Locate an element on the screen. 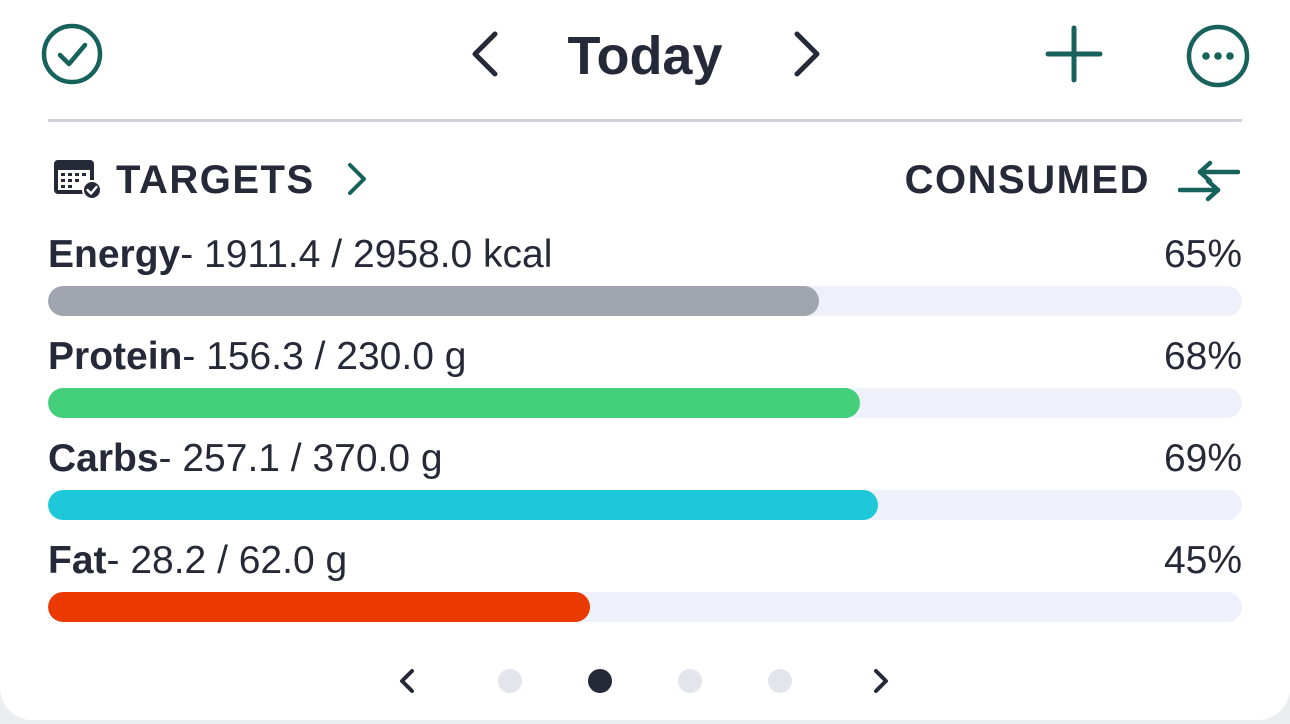 This screenshot has width=1290, height=724. nutrient-value: - 156.3 / 230.0 g is located at coordinates (324, 356).